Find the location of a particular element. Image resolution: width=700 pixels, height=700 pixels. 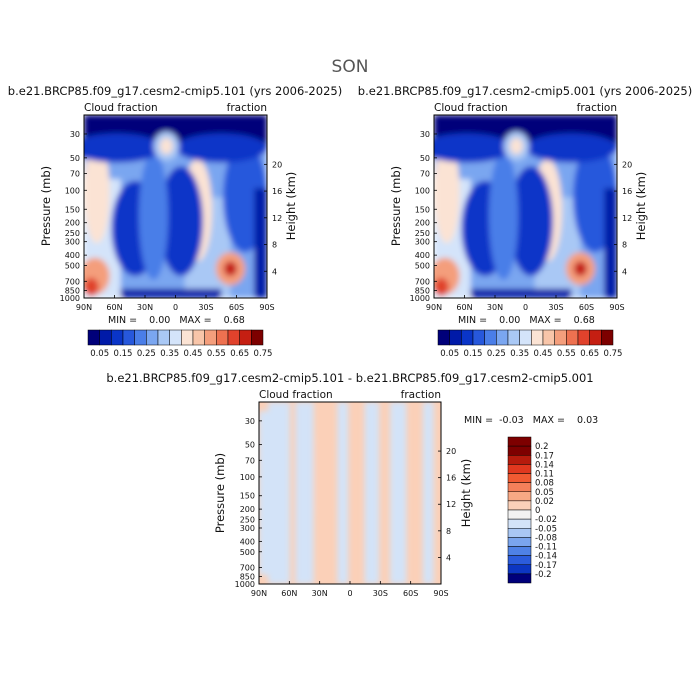

colorbar-label: 0.11 is located at coordinates (544, 475).